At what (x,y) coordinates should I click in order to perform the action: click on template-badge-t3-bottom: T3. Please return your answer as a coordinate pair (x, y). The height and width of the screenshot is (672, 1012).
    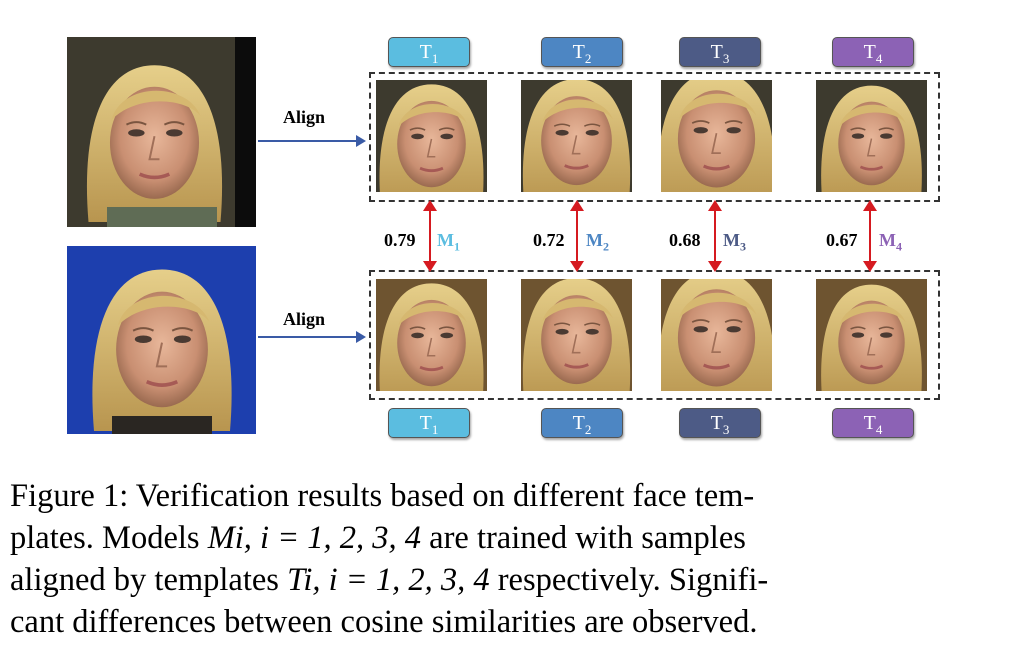
    Looking at the image, I should click on (720, 423).